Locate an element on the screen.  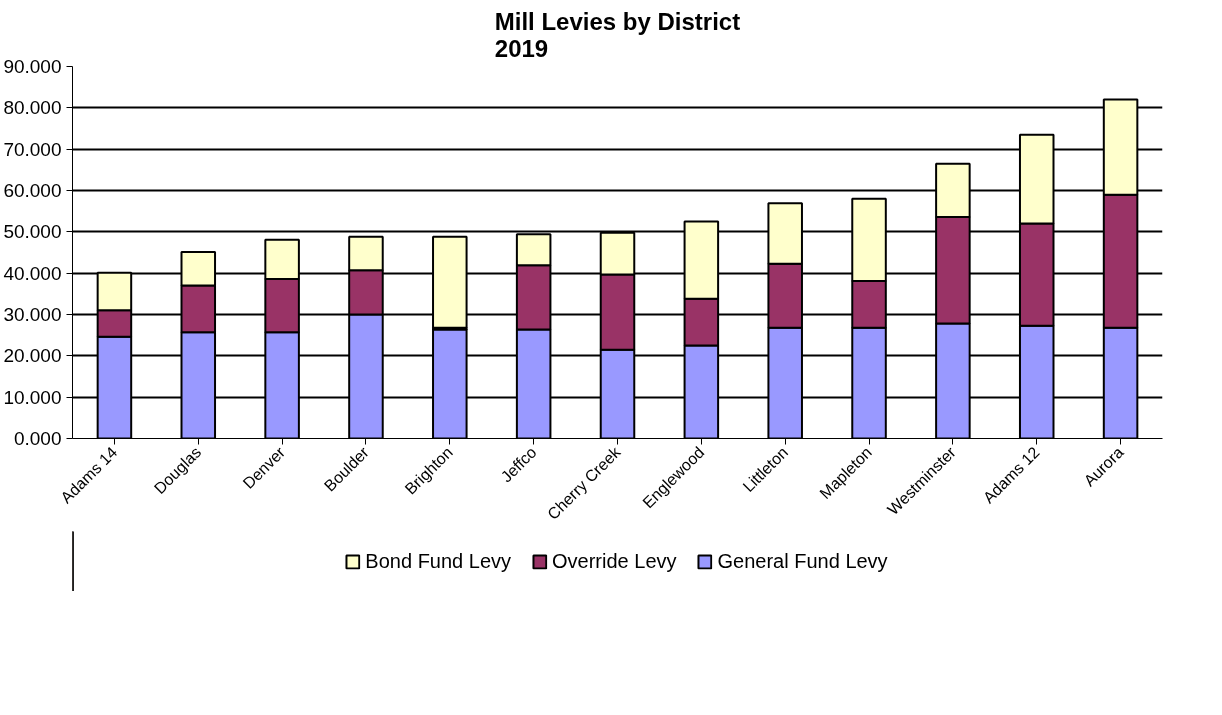
y-tick-label: 80.000 is located at coordinates (32, 108).